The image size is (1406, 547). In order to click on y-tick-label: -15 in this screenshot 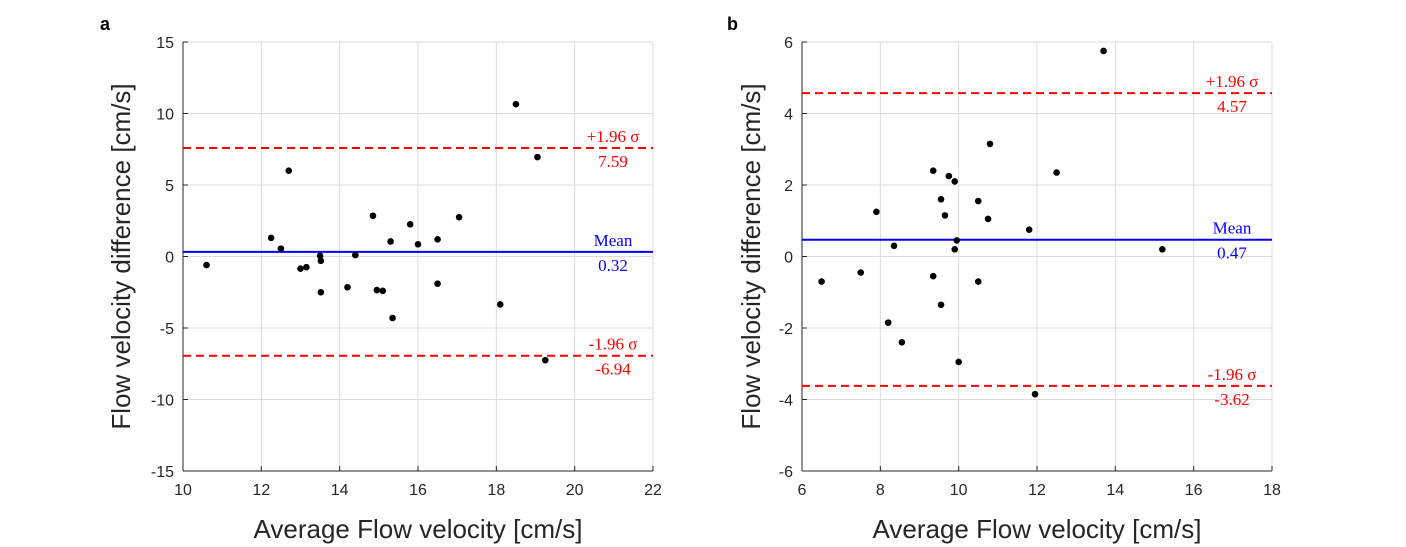, I will do `click(162, 472)`.